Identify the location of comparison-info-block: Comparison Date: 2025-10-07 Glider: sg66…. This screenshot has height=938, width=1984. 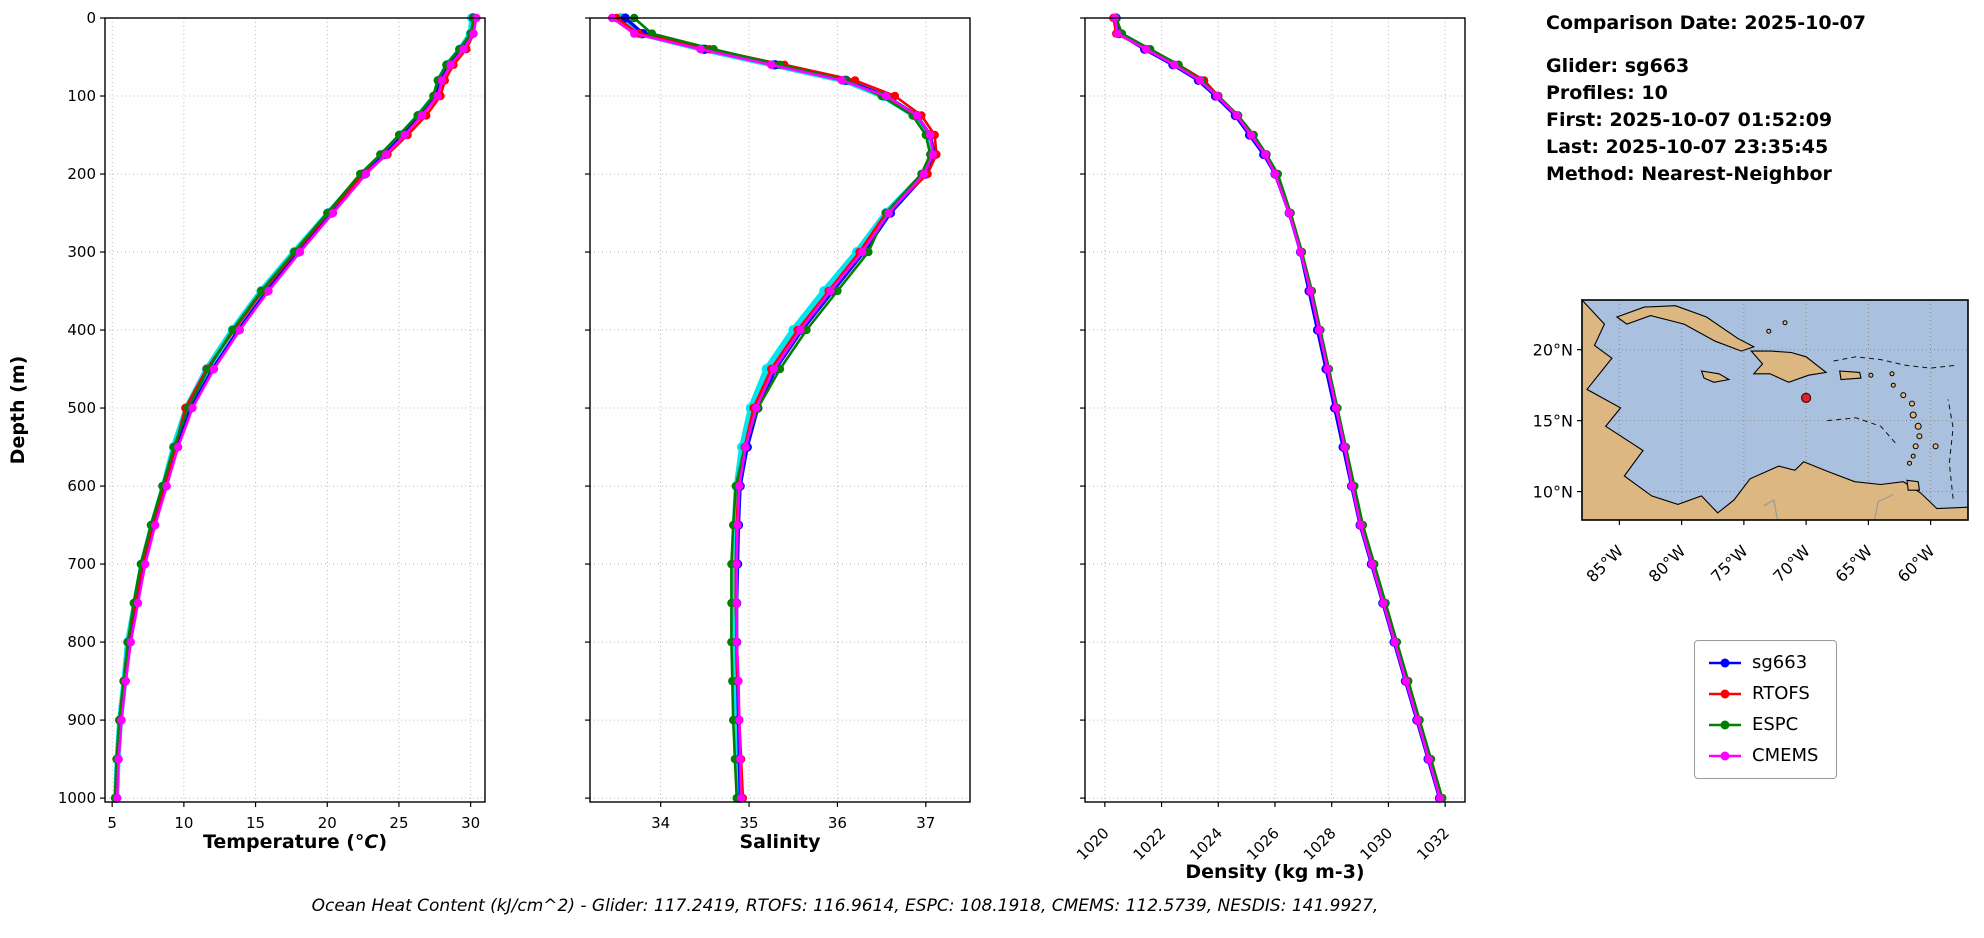
(1706, 99).